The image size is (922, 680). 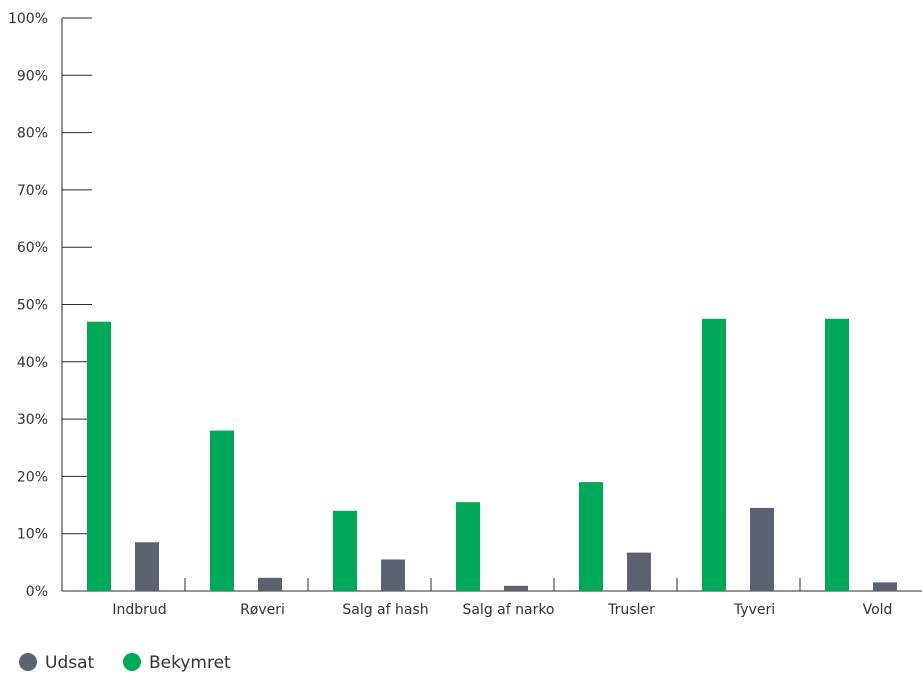 I want to click on y-tick-label: 90%, so click(x=32, y=76).